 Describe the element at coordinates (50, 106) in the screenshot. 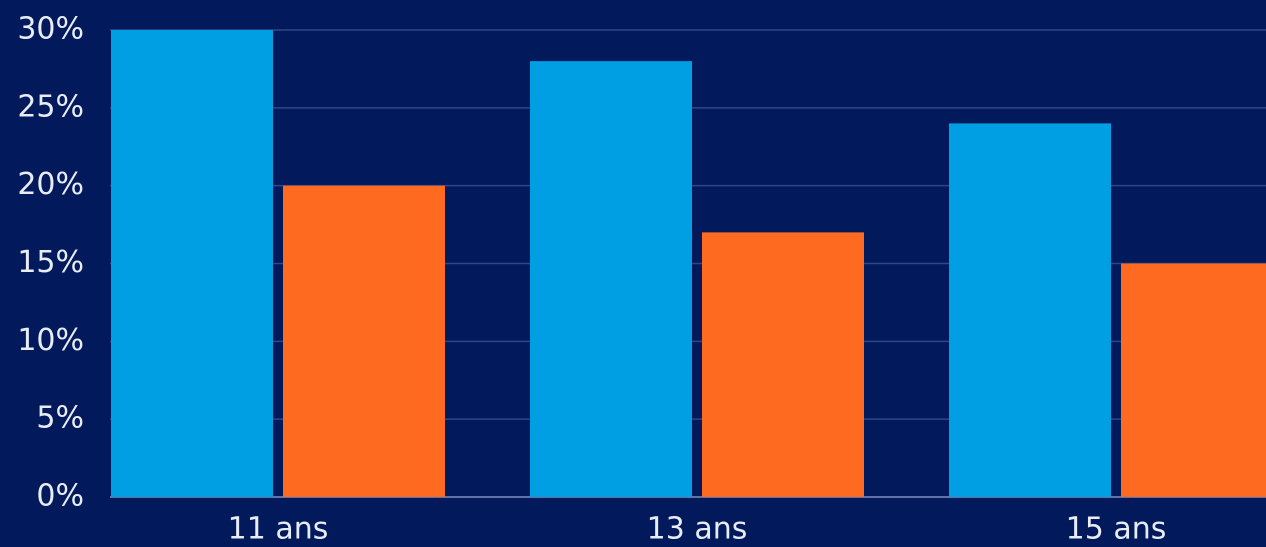

I see `y-tick-label: 25%` at that location.